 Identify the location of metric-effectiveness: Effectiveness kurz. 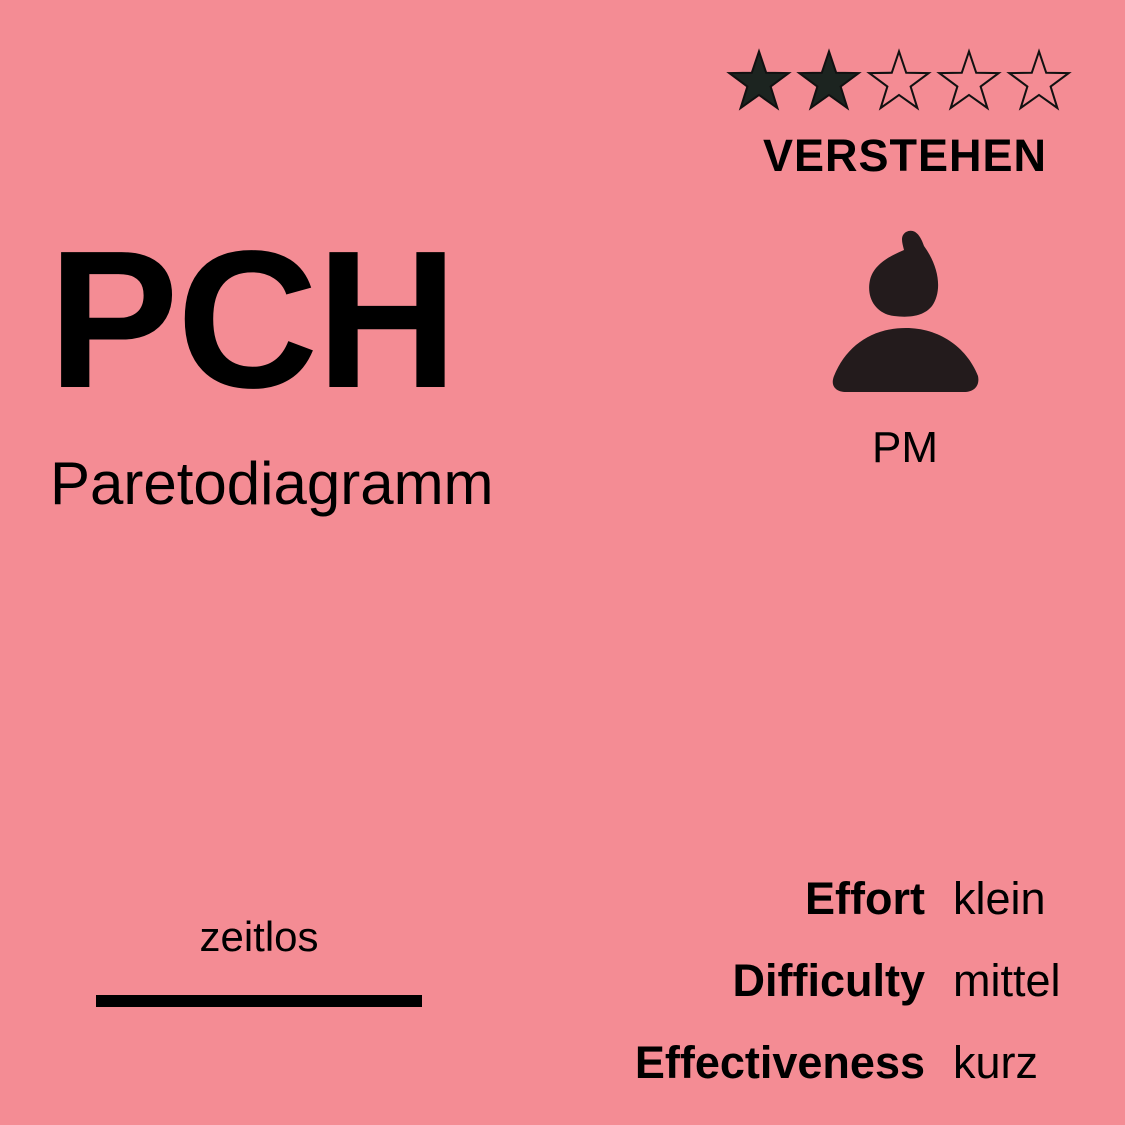
(799, 1063).